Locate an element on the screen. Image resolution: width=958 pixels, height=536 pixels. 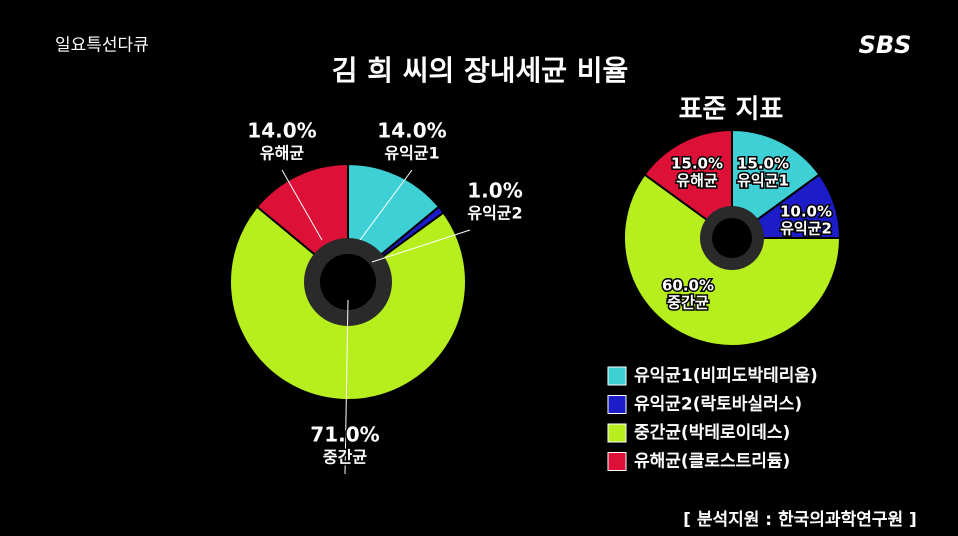
chart-title: 표준 지표 is located at coordinates (731, 110).